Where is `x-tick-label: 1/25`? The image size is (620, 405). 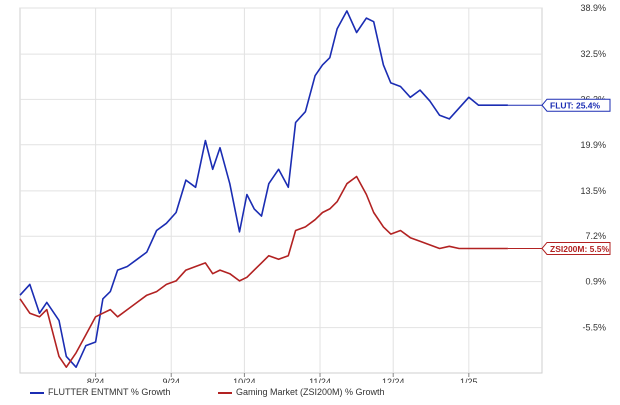
x-tick-label: 1/25 is located at coordinates (469, 380).